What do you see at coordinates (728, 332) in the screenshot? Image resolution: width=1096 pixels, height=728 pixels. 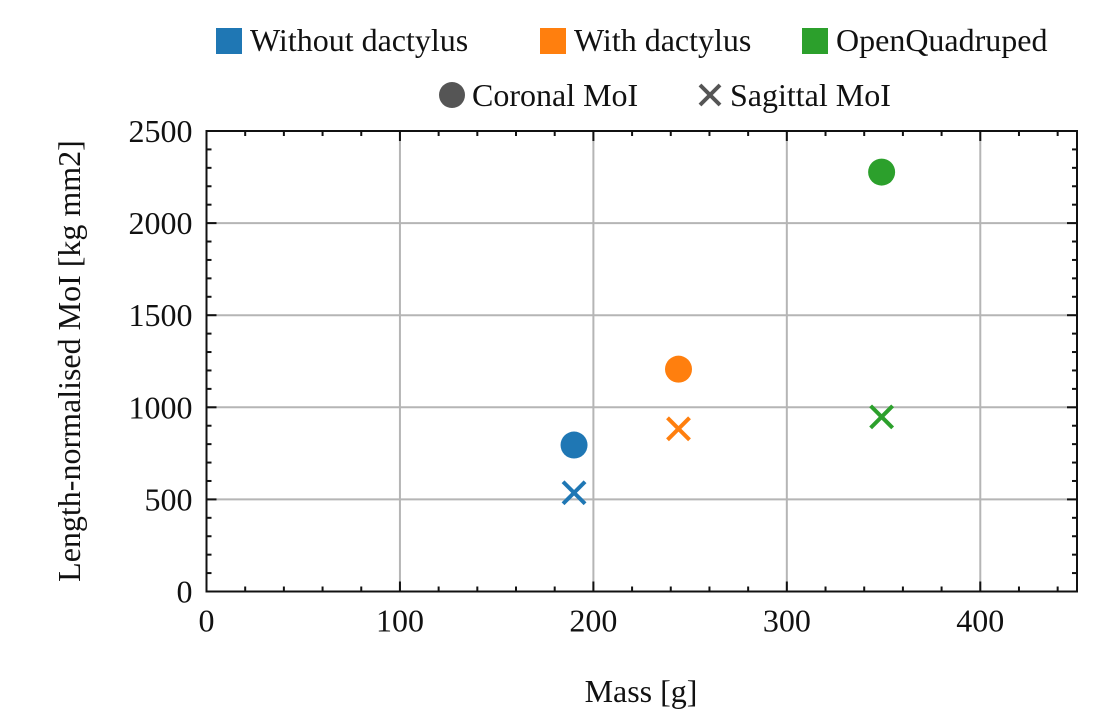 I see `data-points` at bounding box center [728, 332].